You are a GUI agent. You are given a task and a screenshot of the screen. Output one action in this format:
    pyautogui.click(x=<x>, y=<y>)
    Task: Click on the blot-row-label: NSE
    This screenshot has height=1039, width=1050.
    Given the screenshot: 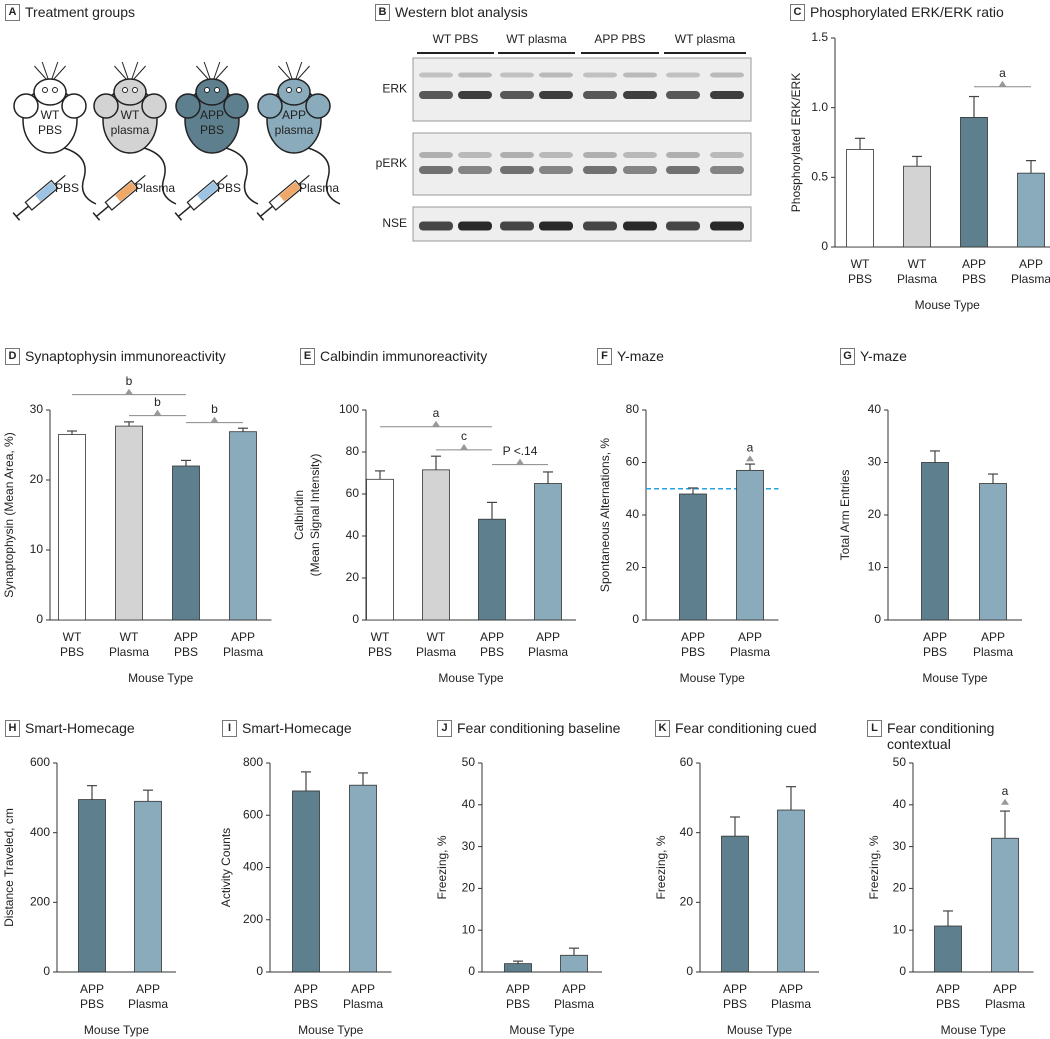 What is the action you would take?
    pyautogui.click(x=394, y=223)
    